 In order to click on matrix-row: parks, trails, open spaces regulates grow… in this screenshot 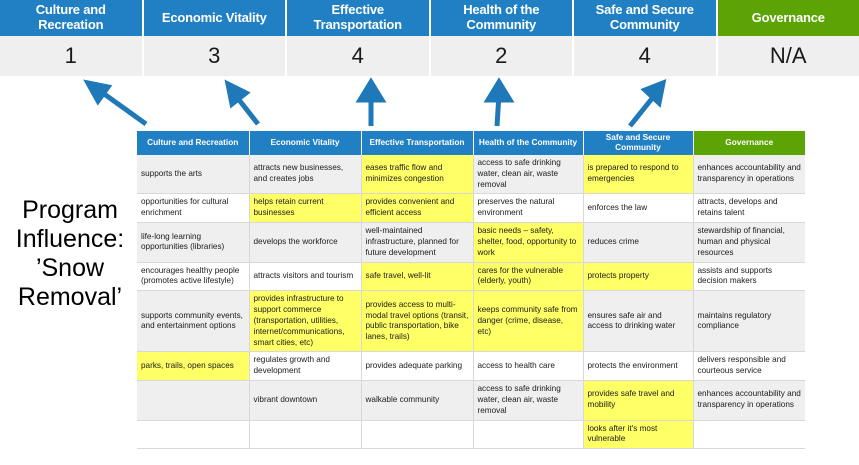, I will do `click(471, 366)`.